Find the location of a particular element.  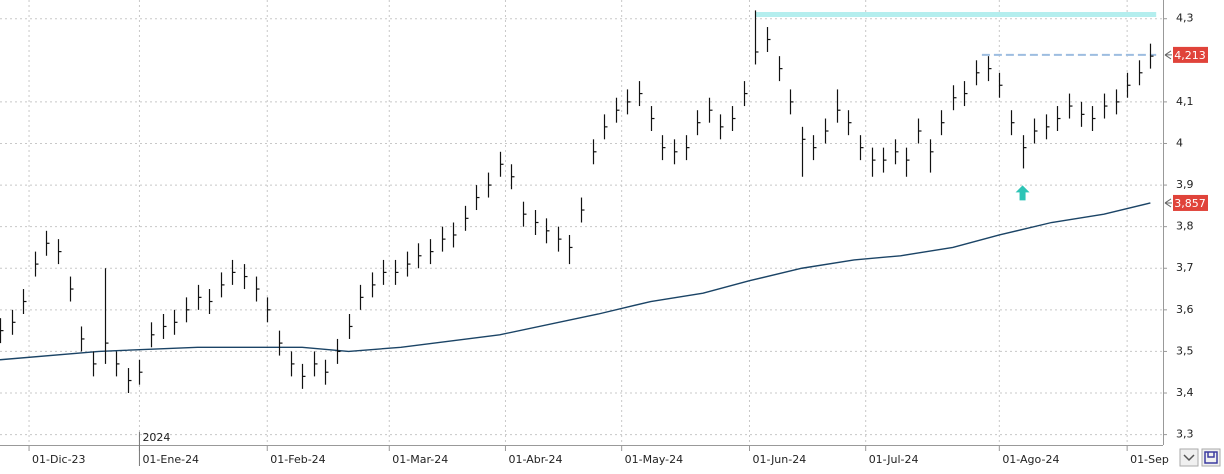

x-tick-label: 01-Ago-24 is located at coordinates (1030, 459).